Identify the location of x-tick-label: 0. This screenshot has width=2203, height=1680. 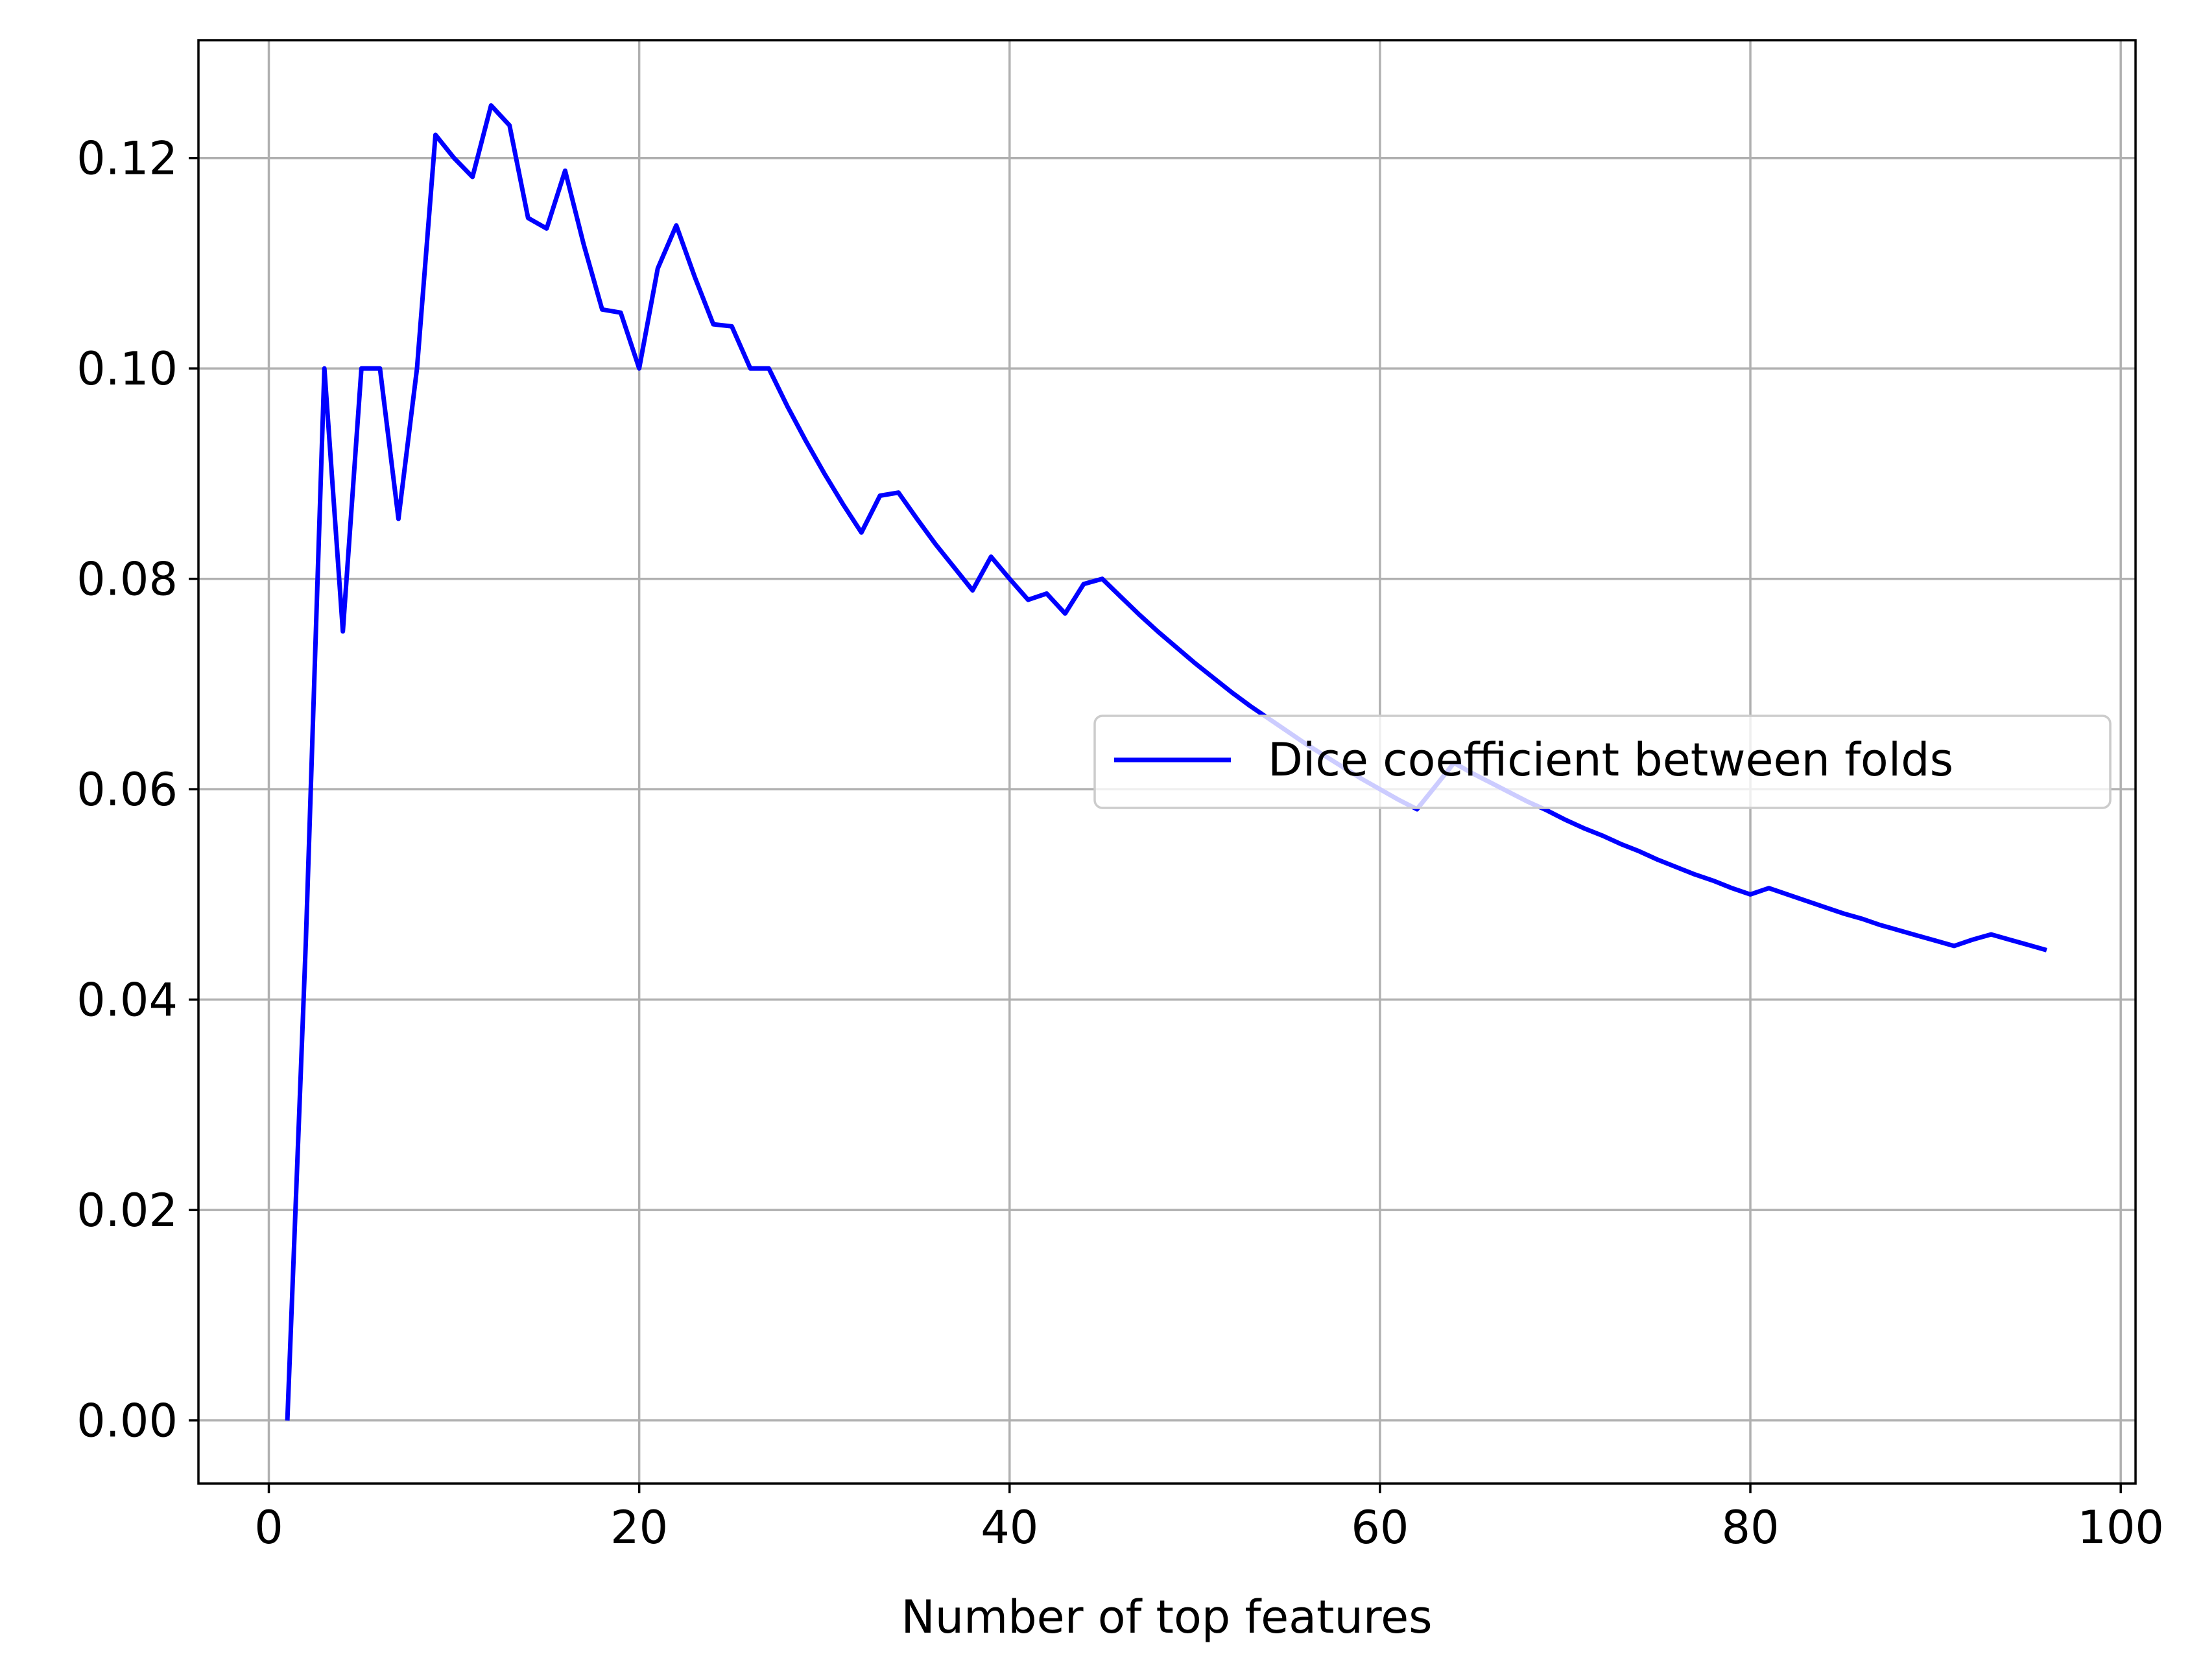
(268, 1527).